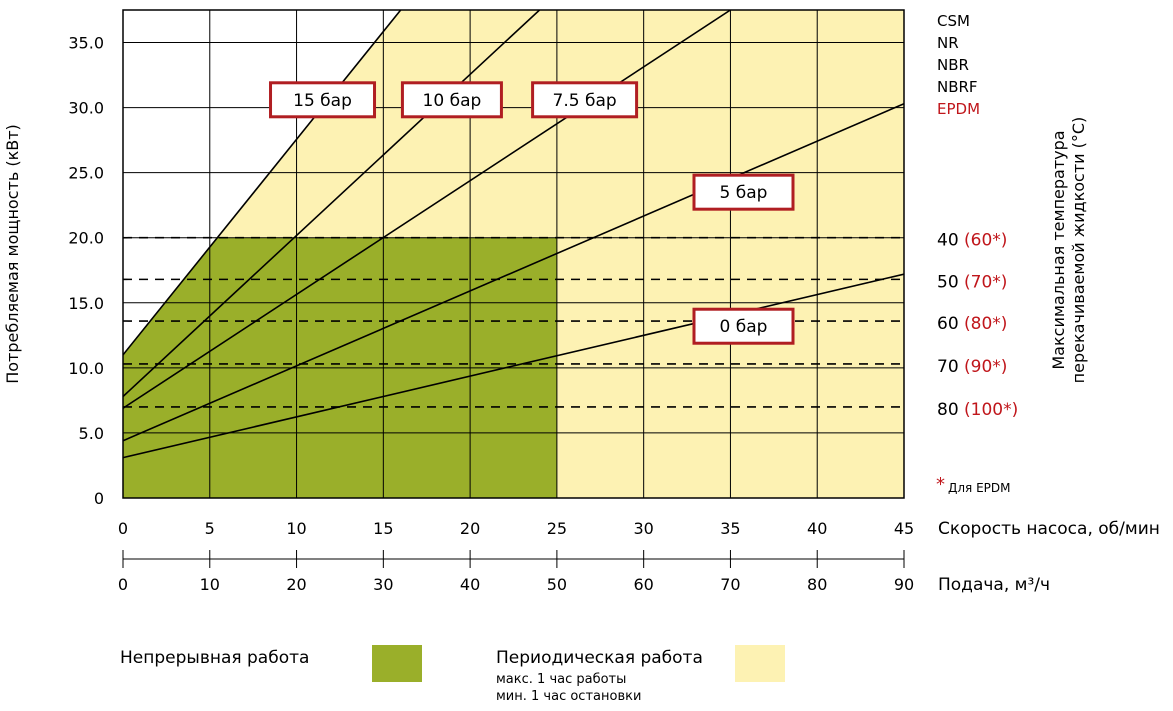 The width and height of the screenshot is (1173, 711). What do you see at coordinates (985, 241) in the screenshot?
I see `temperature-epdm-value: (60*)` at bounding box center [985, 241].